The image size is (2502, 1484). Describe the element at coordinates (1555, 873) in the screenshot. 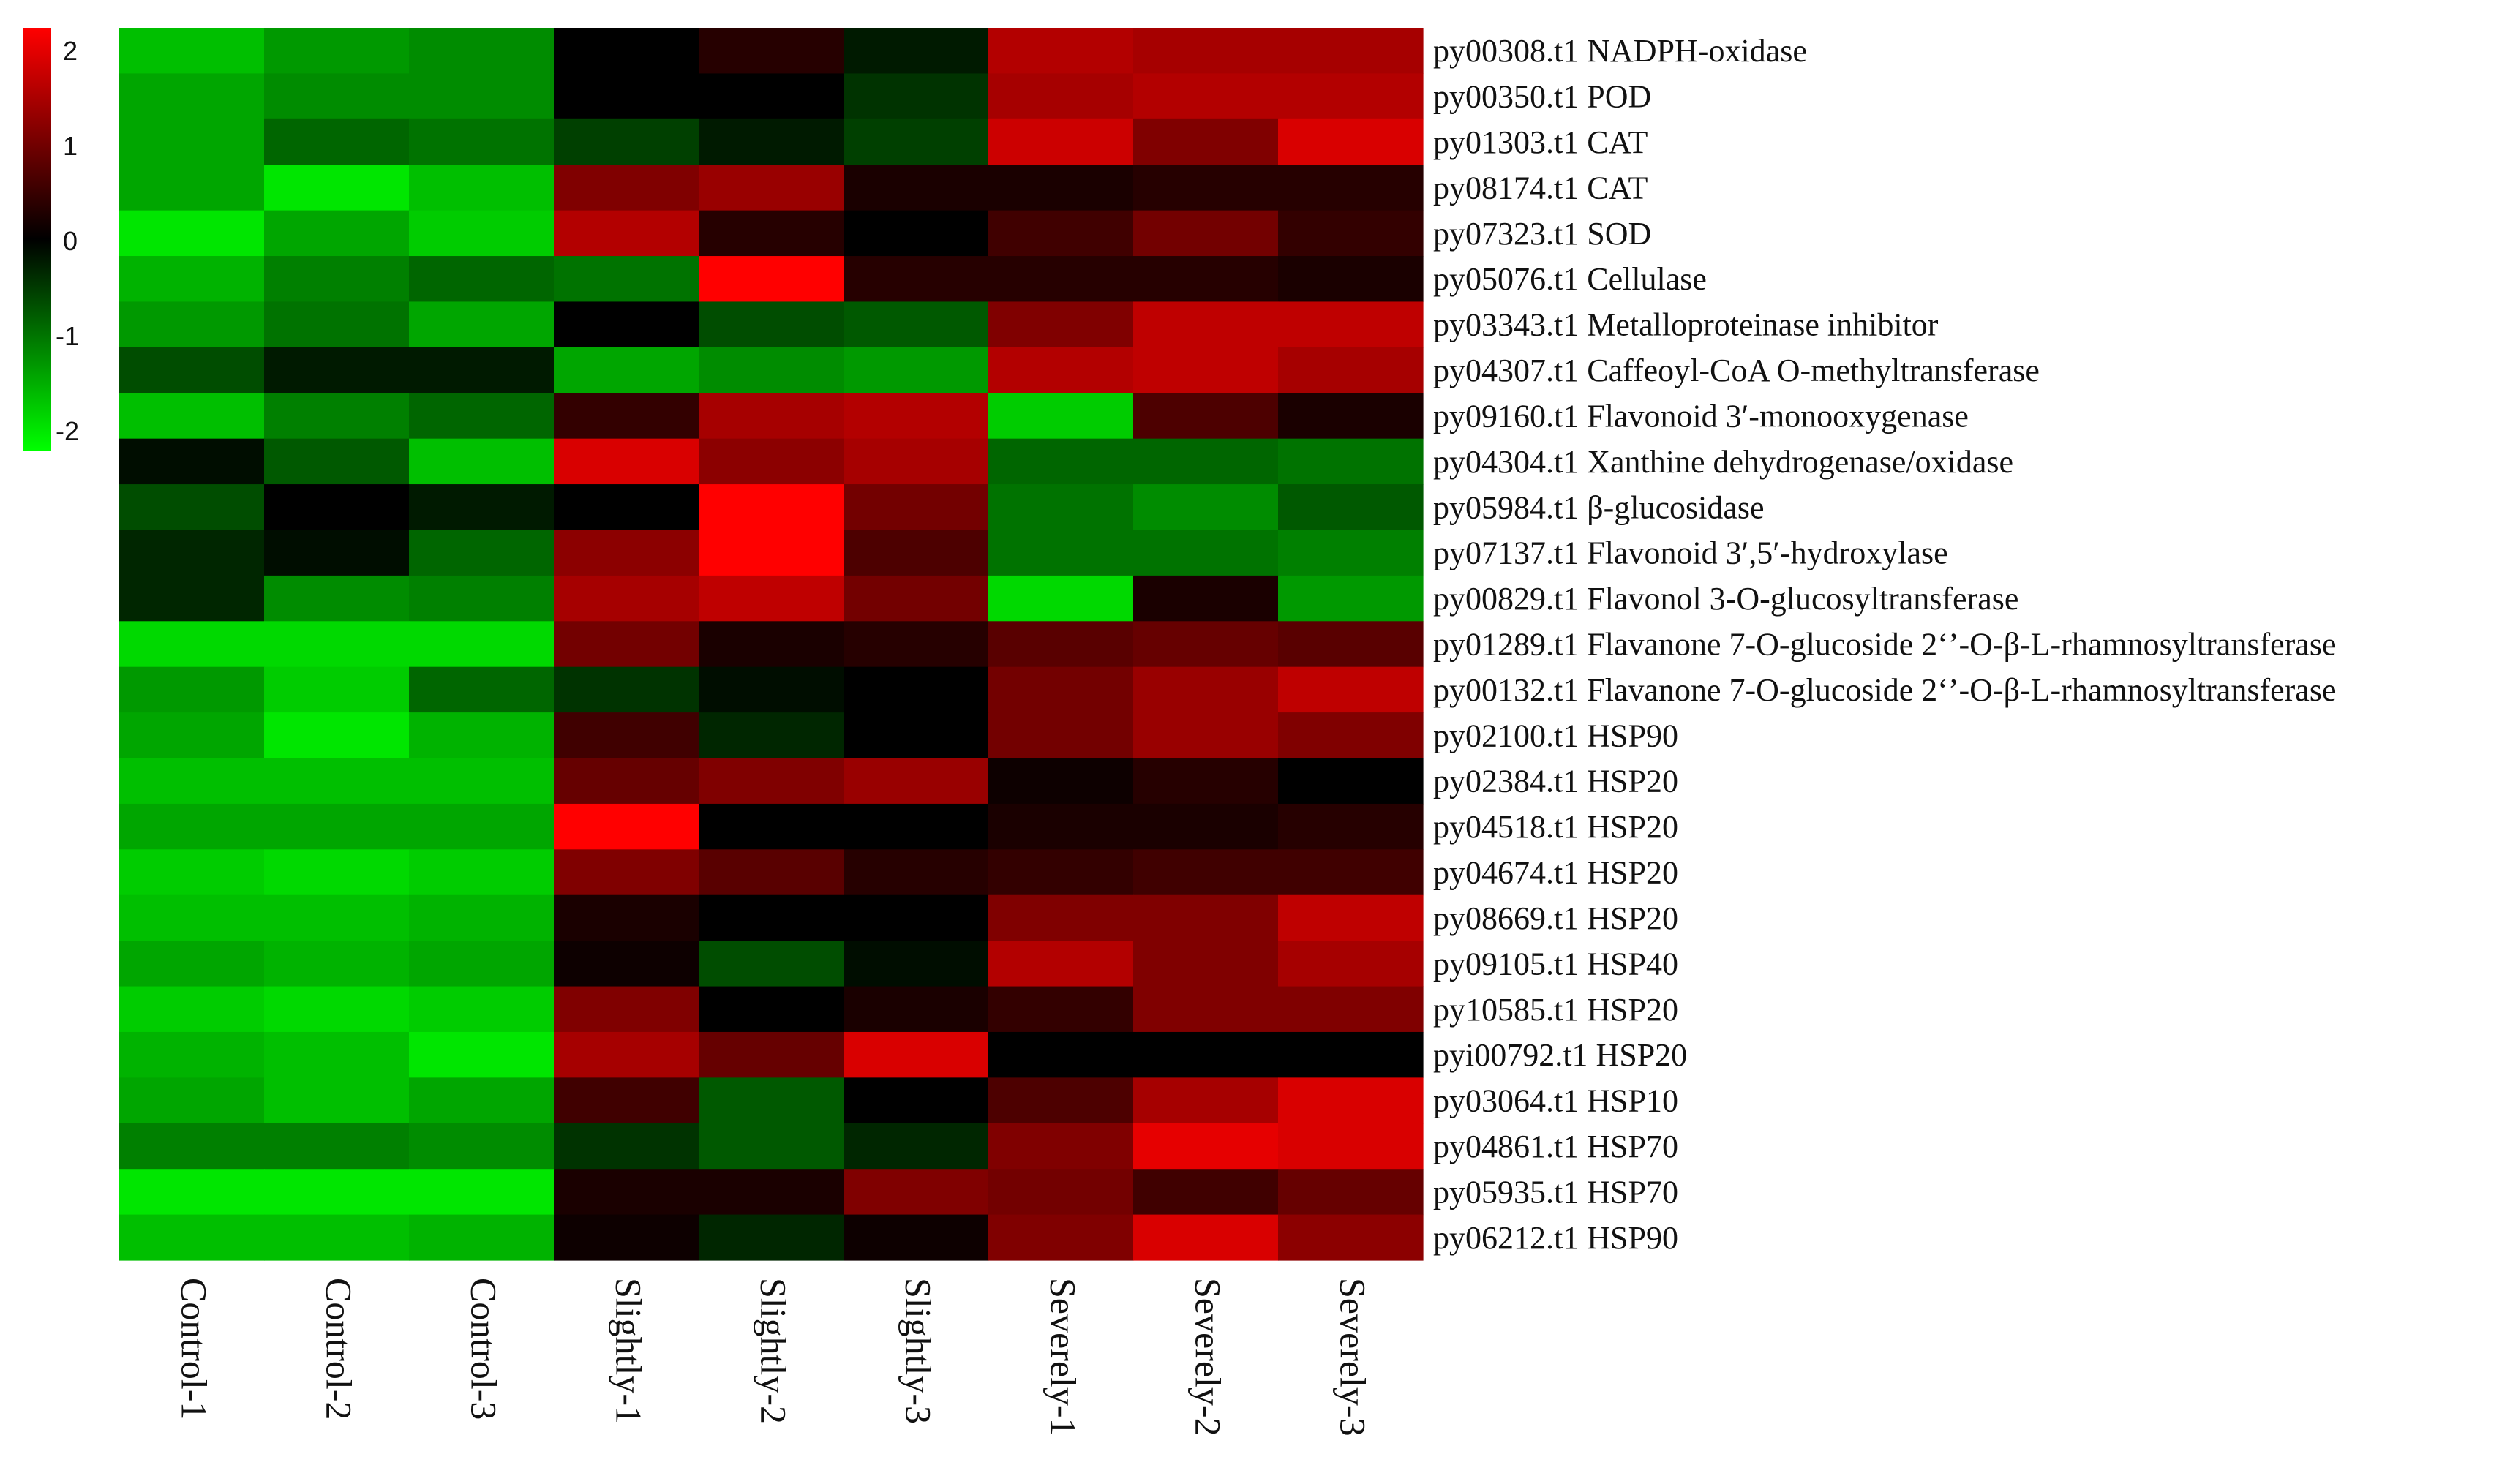

I see `row-label: py04674.t1 HSP20` at that location.